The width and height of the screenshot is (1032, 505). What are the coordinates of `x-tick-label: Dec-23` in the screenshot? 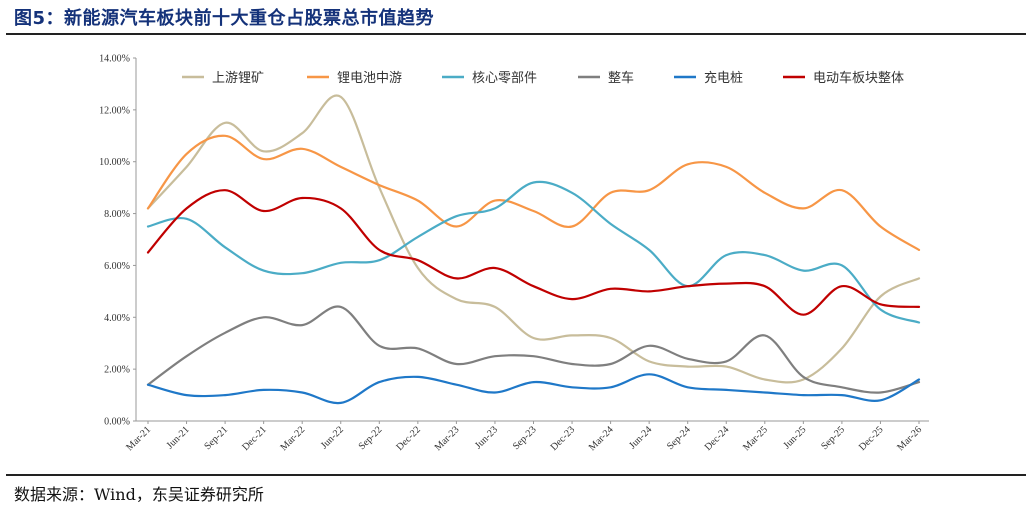 It's located at (563, 438).